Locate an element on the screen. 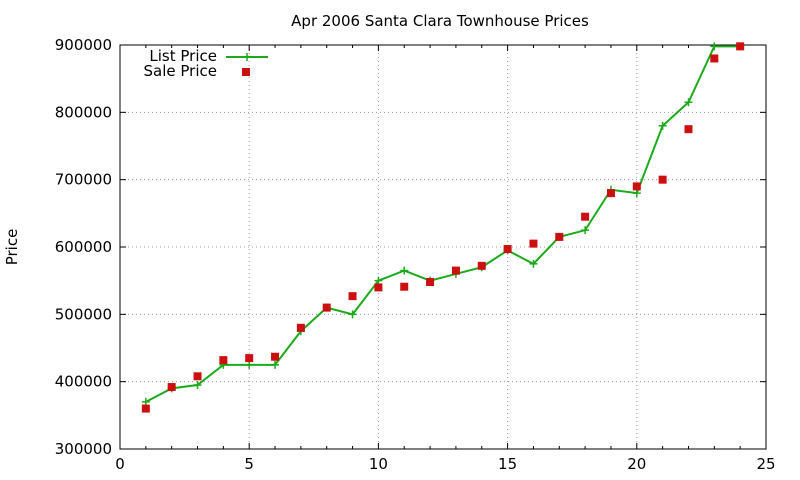 The image size is (800, 480). x-tick-label: 5 is located at coordinates (249, 464).